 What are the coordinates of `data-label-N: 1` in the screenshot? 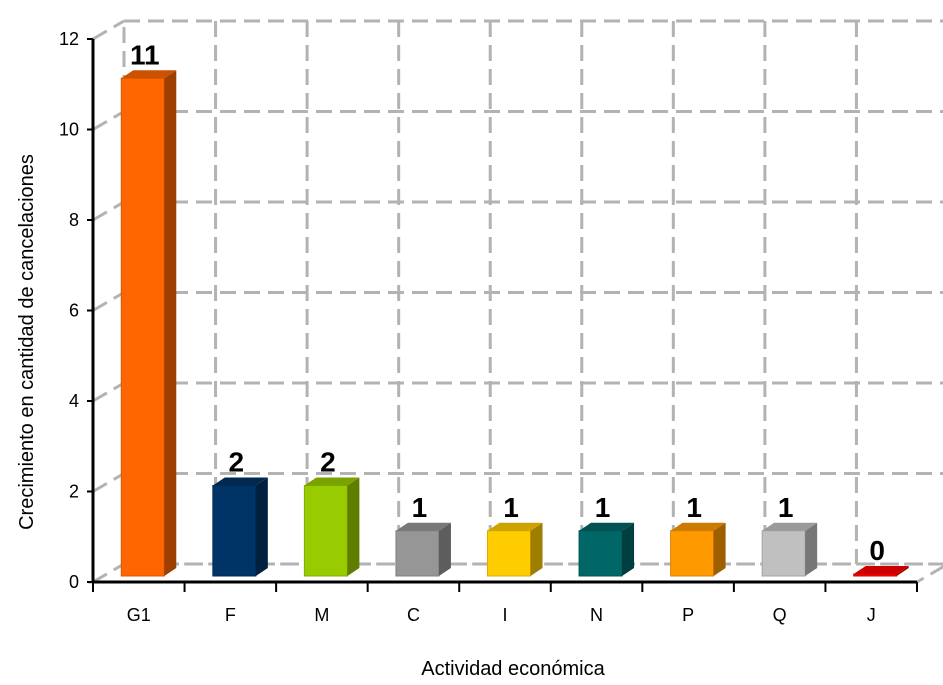 It's located at (603, 507).